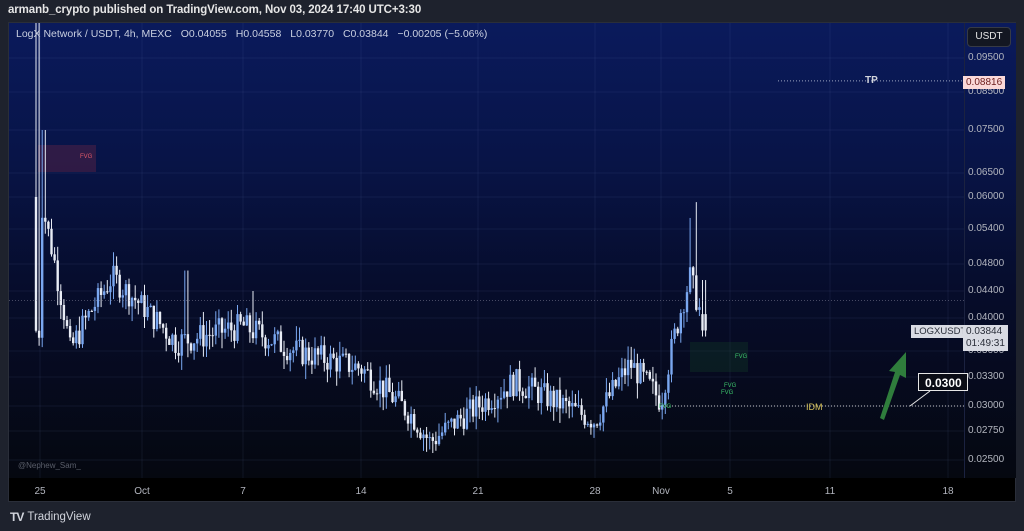 This screenshot has height=531, width=1024. What do you see at coordinates (948, 491) in the screenshot?
I see `time-tick: 18` at bounding box center [948, 491].